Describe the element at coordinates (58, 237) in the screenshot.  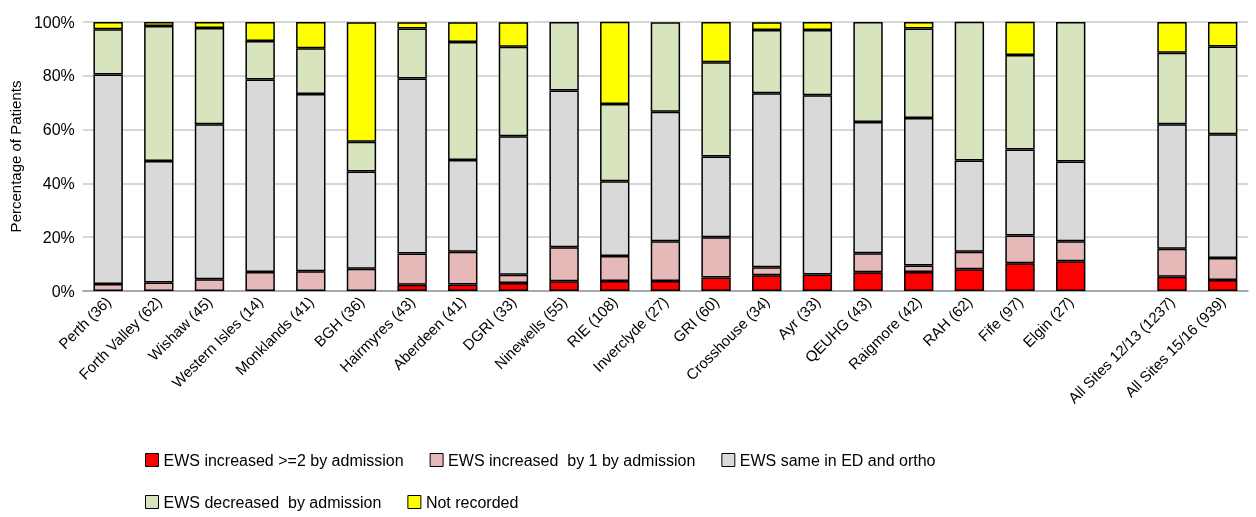
I see `y-tick-label: 20%` at that location.